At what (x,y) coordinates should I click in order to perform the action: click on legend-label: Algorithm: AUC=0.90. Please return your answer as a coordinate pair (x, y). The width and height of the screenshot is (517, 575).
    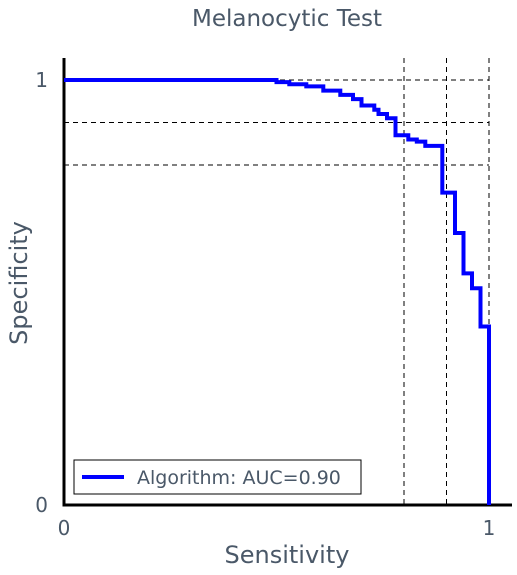
    Looking at the image, I should click on (239, 478).